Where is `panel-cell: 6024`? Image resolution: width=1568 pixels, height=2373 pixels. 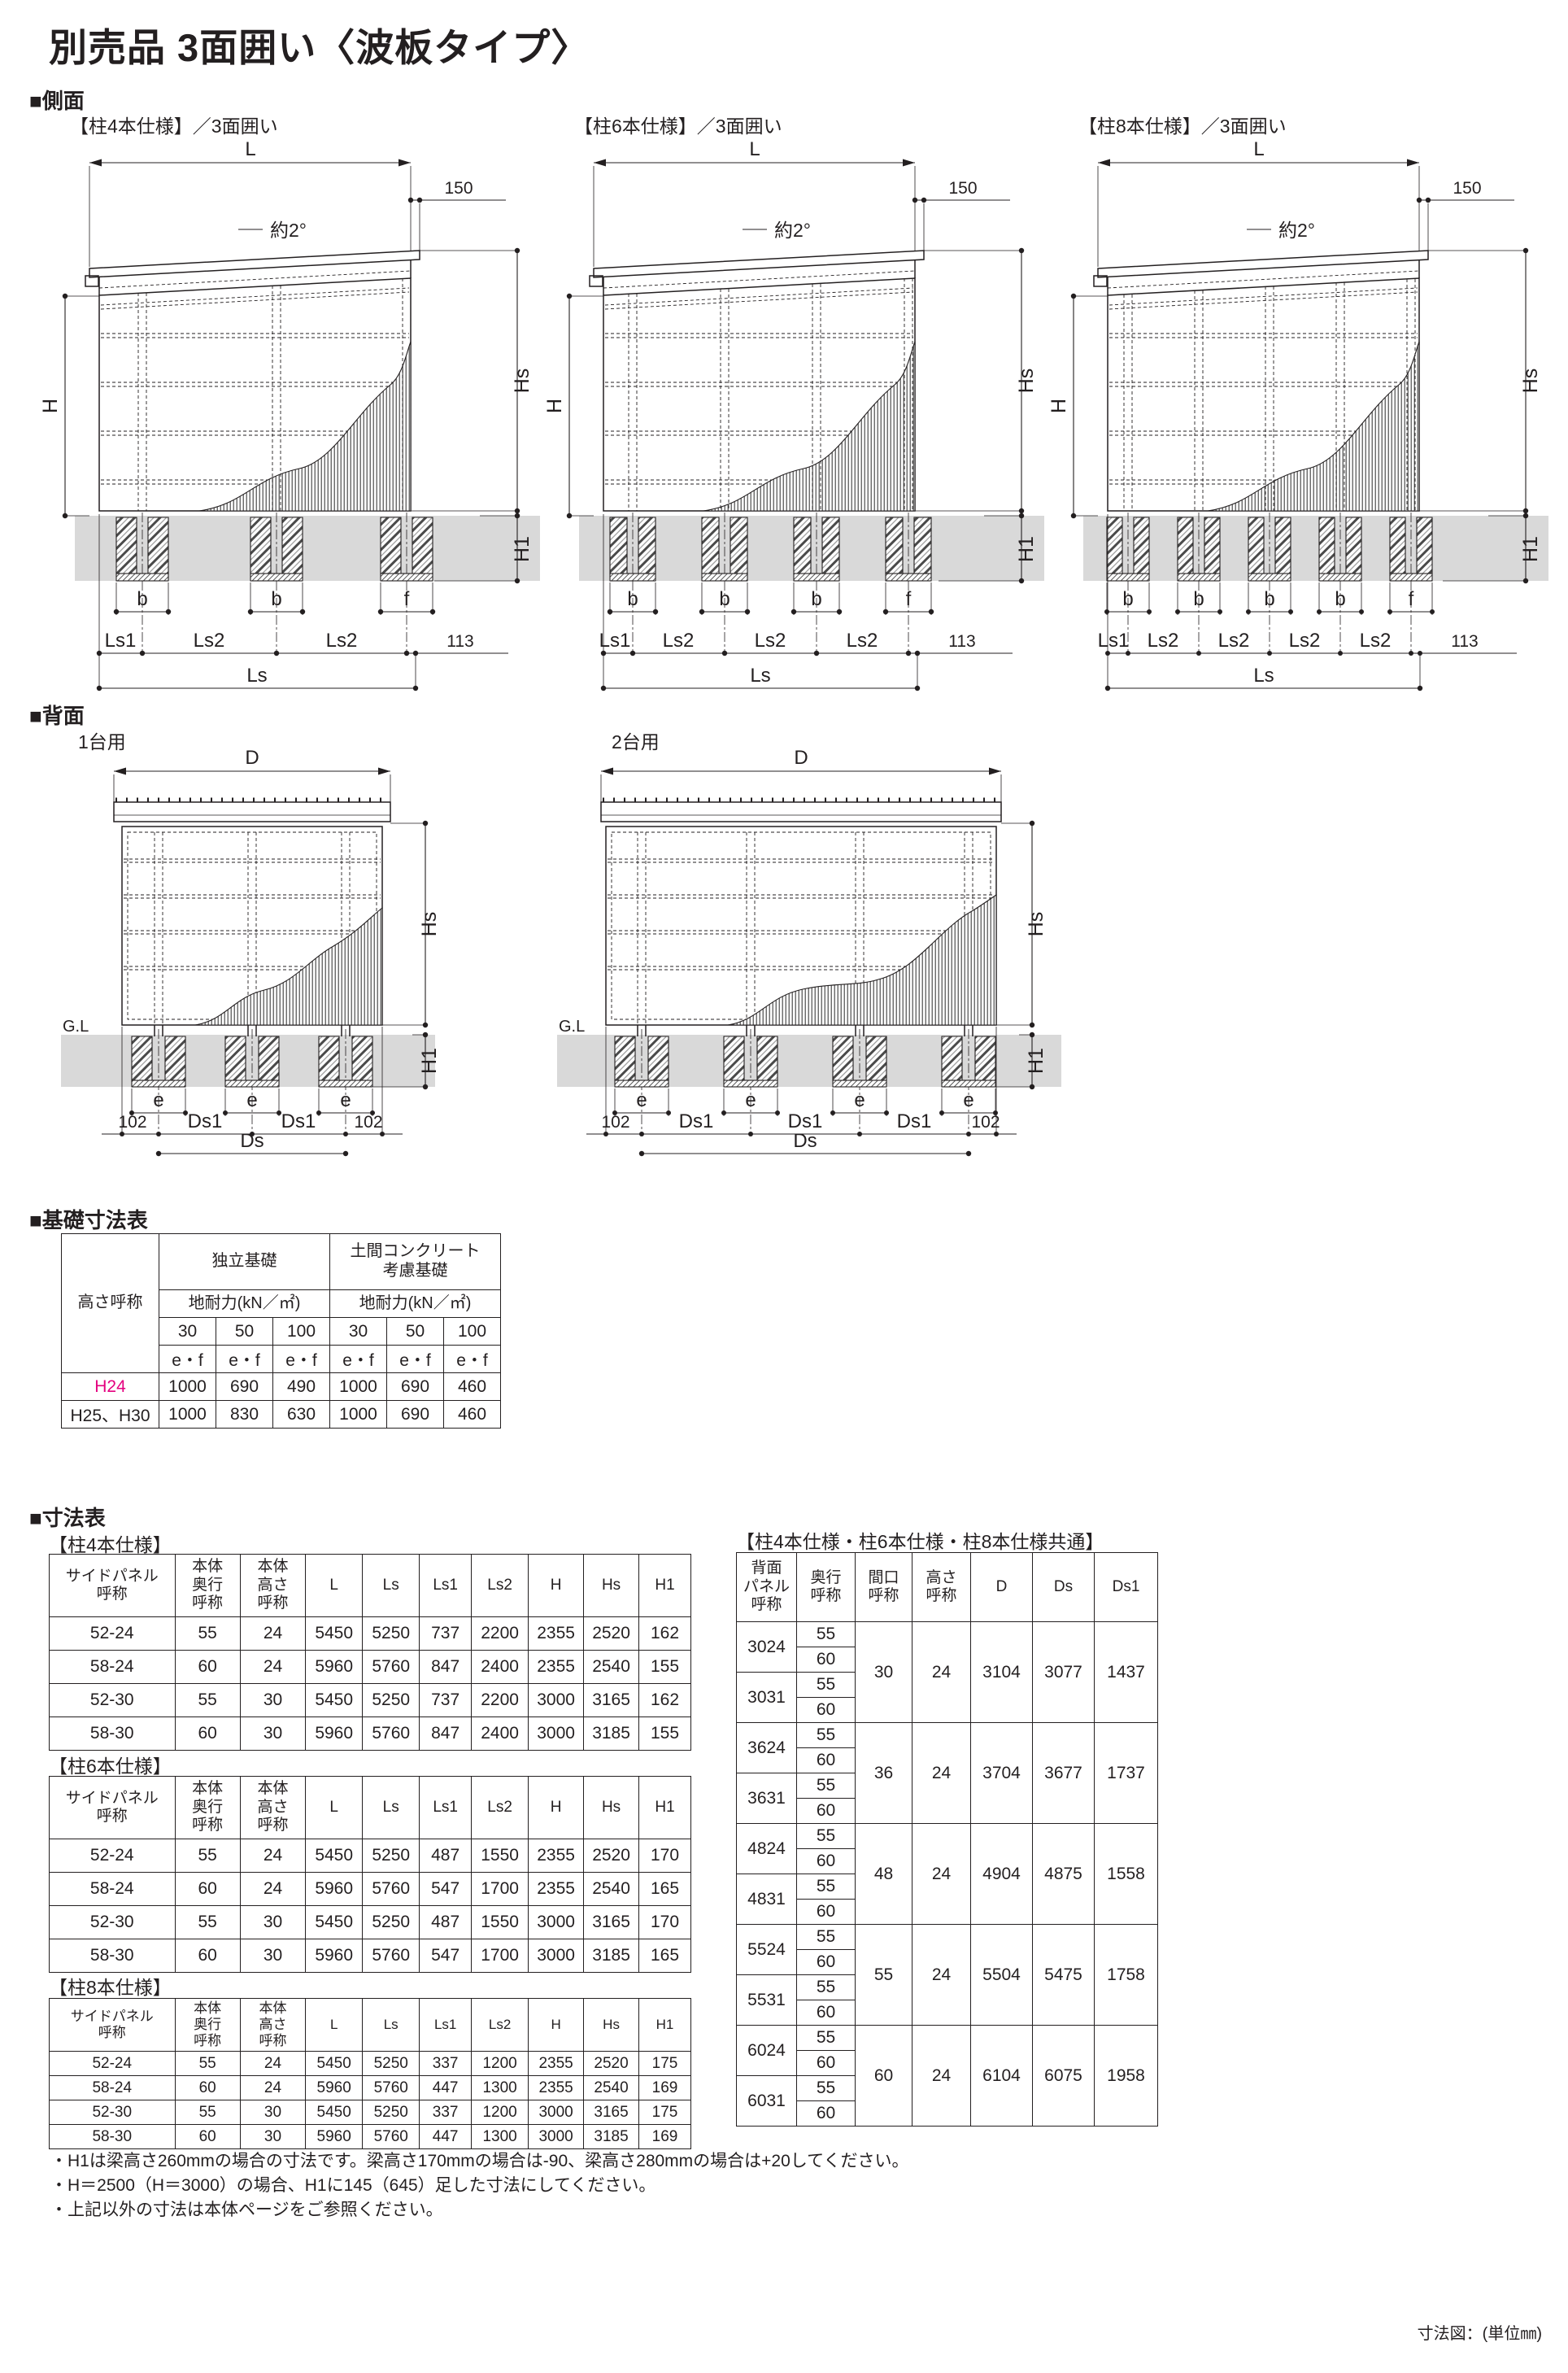 panel-cell: 6024 is located at coordinates (766, 2050).